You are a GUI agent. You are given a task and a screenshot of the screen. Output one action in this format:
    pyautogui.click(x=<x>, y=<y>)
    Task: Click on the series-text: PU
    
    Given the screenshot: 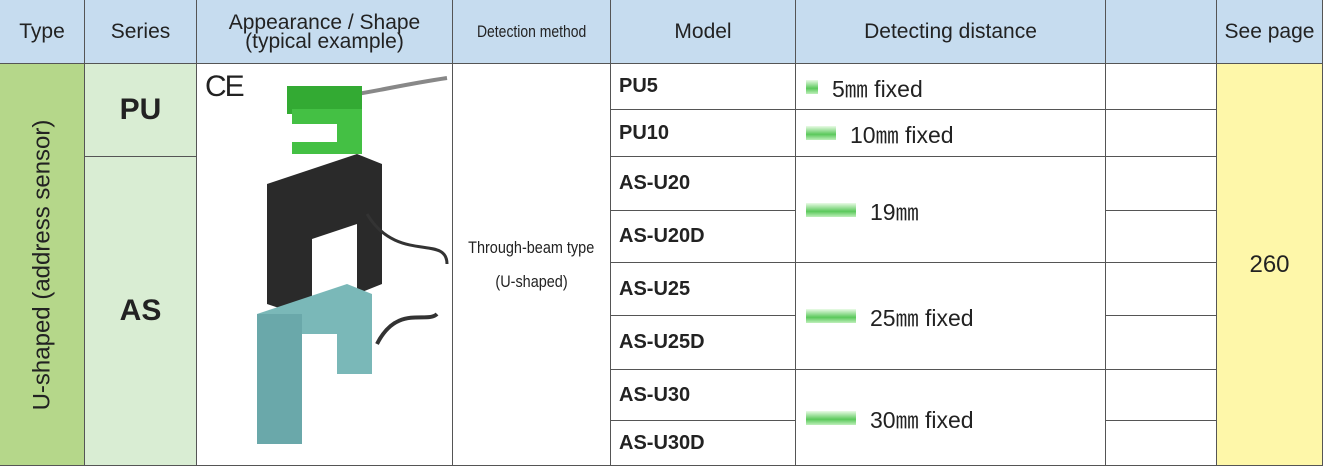 What is the action you would take?
    pyautogui.click(x=140, y=109)
    